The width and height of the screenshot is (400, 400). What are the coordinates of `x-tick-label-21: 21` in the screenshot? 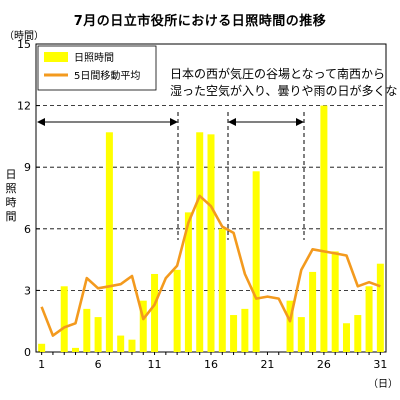 It's located at (267, 364).